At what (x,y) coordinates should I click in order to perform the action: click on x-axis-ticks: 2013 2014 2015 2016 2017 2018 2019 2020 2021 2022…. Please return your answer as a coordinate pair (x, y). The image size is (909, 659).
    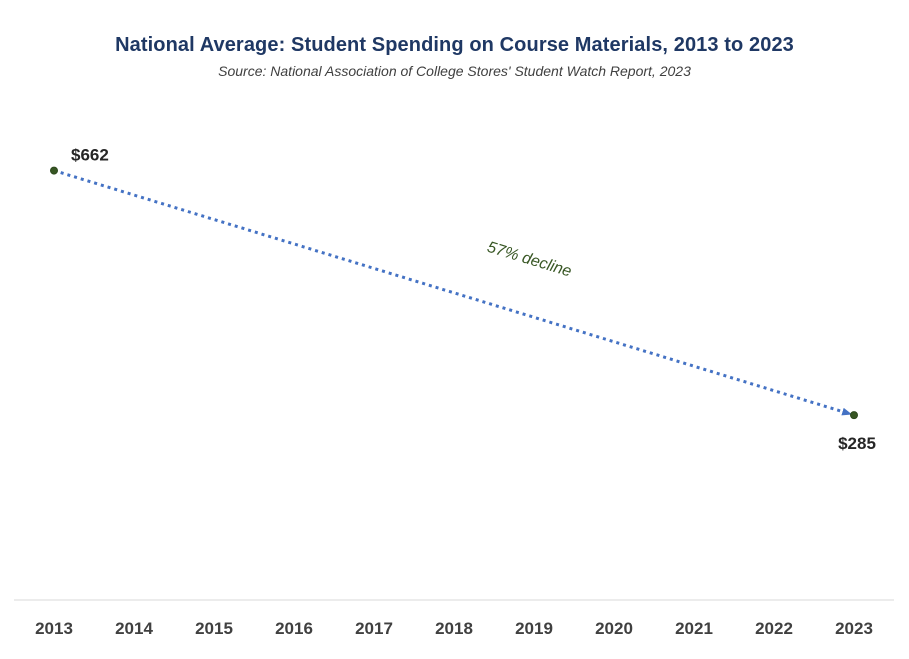
    Looking at the image, I should click on (454, 628).